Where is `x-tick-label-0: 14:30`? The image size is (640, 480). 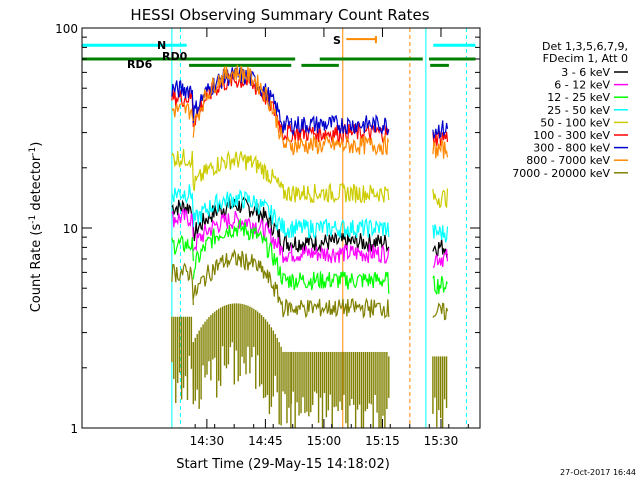 x-tick-label-0: 14:30 is located at coordinates (207, 441).